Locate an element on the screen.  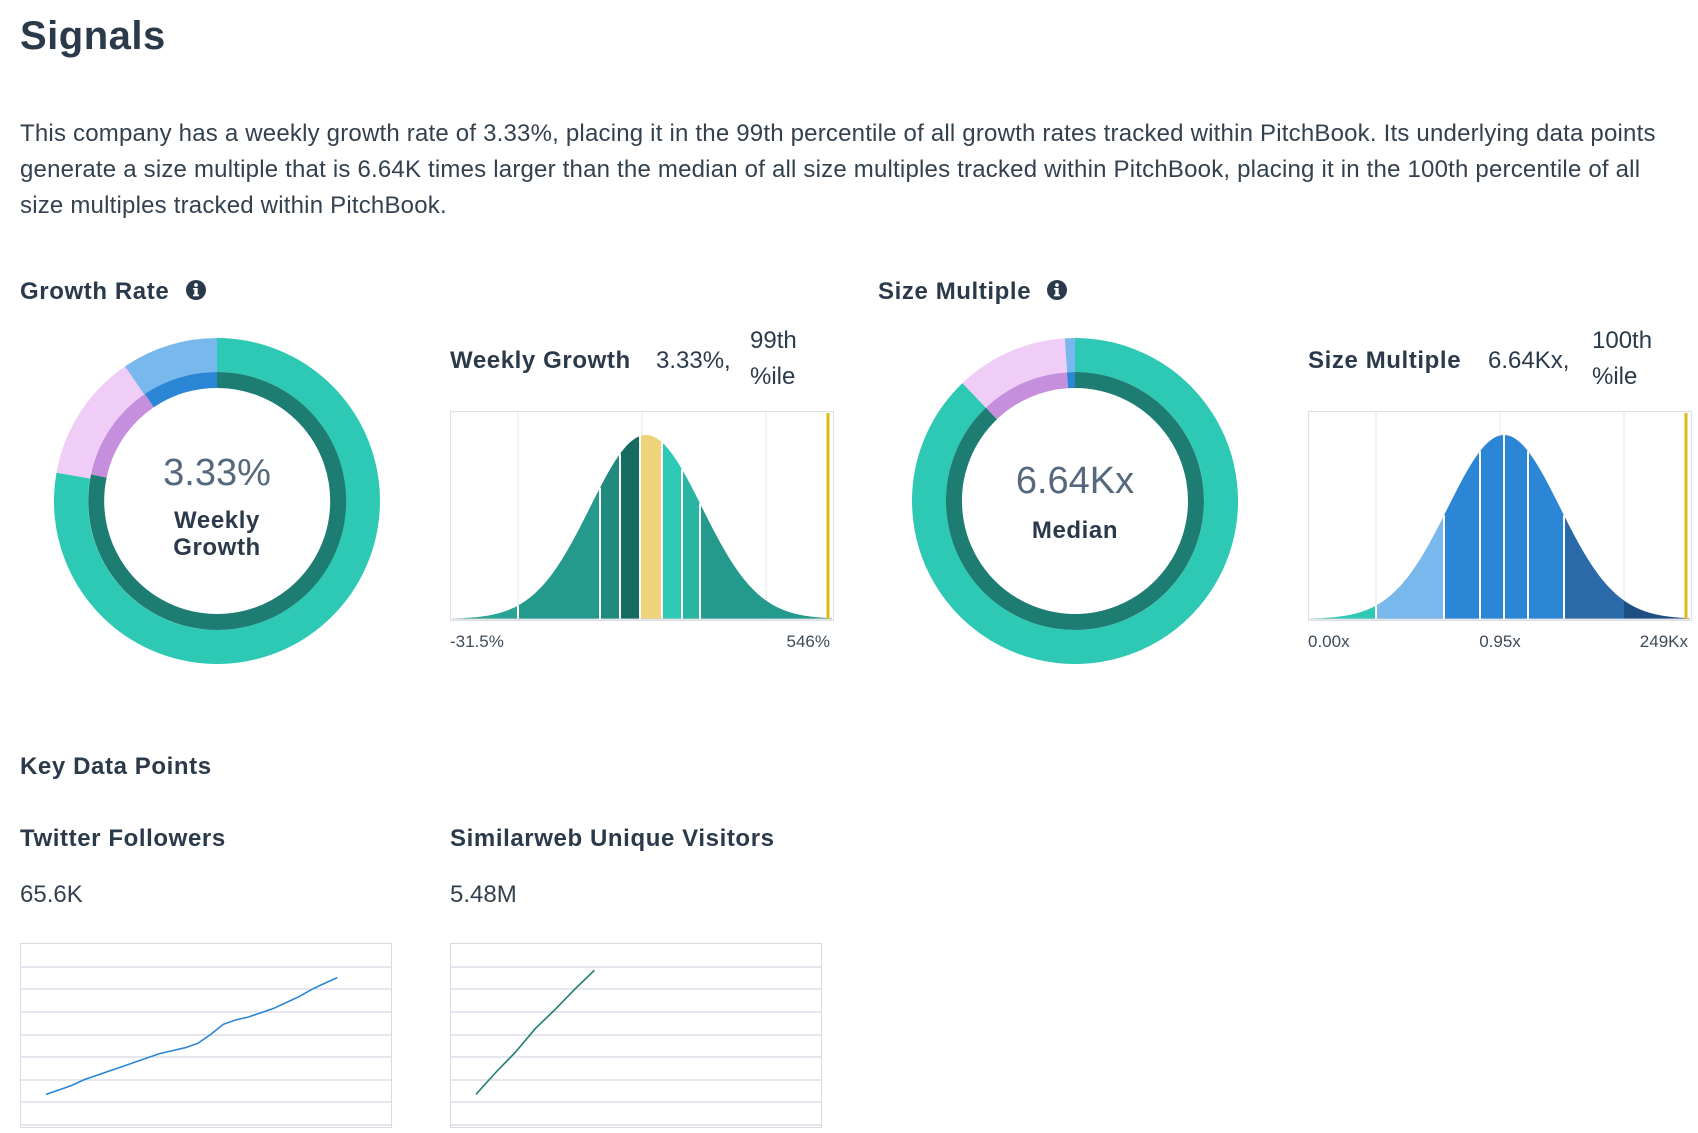
size-multiple-axis-min: 0.00x is located at coordinates (1329, 642).